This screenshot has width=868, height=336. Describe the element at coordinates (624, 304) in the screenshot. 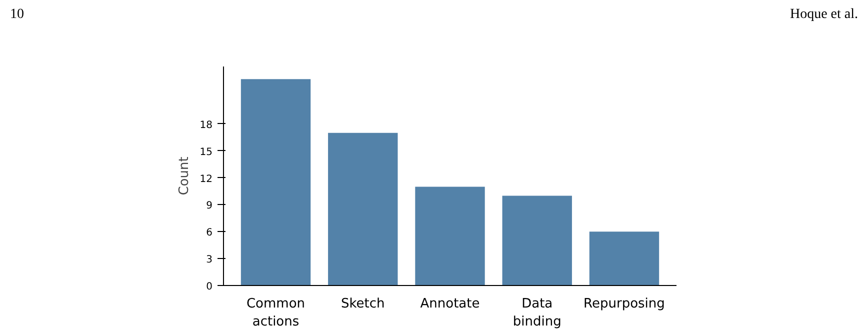

I see `x-tick-label: Repurposing` at that location.